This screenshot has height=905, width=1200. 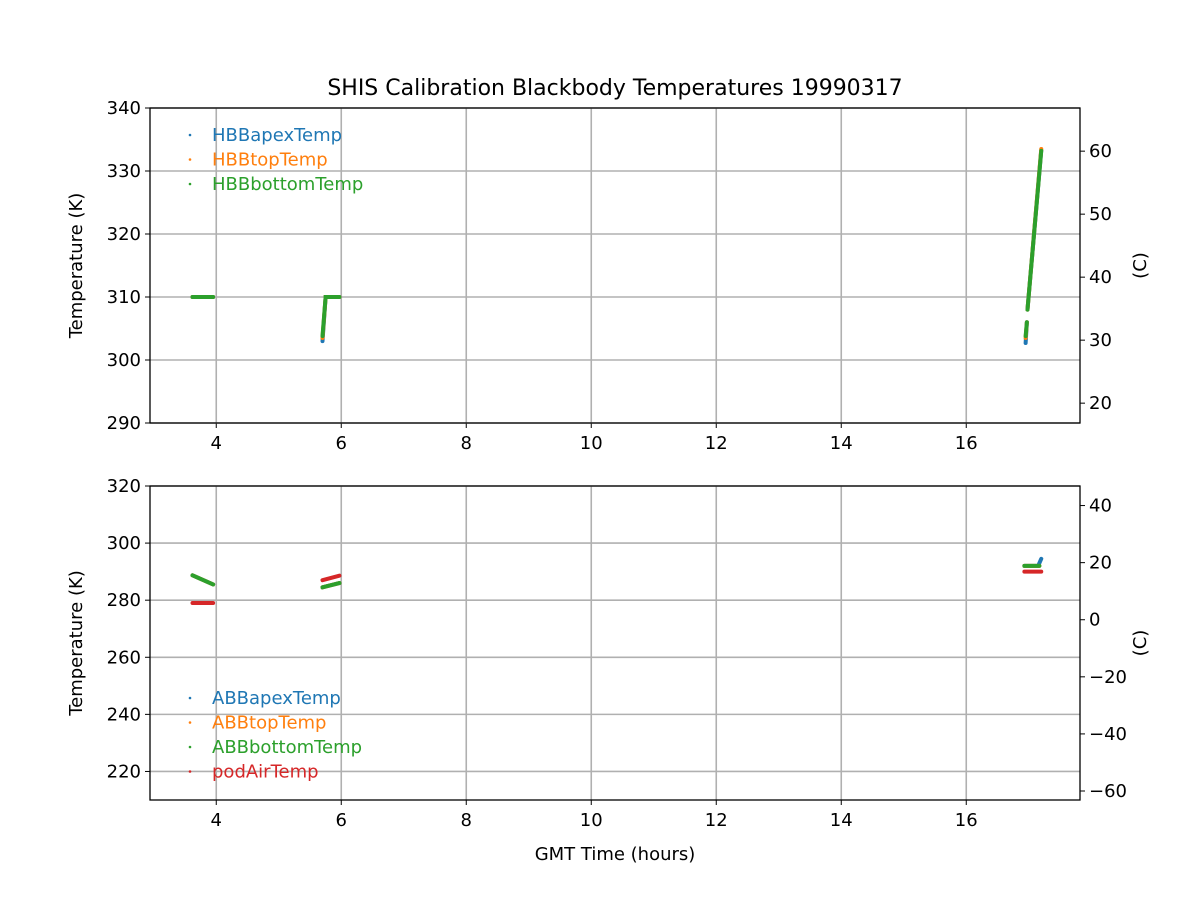 What do you see at coordinates (124, 297) in the screenshot?
I see `y-tick-label: 310` at bounding box center [124, 297].